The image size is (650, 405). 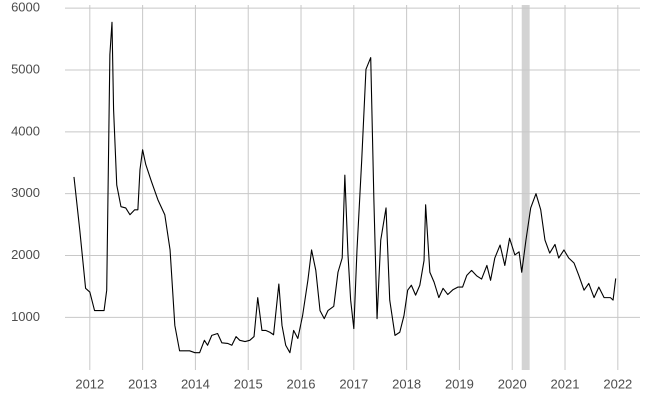 What do you see at coordinates (248, 383) in the screenshot?
I see `x-tick-label: 2015` at bounding box center [248, 383].